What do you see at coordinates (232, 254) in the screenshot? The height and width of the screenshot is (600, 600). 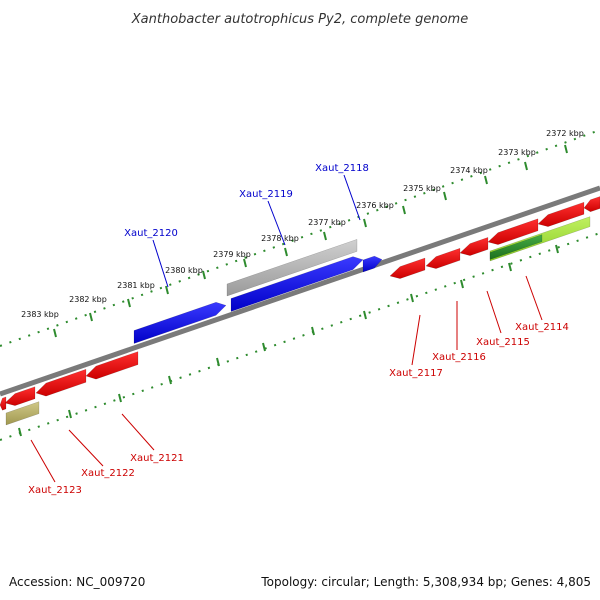 I see `tick-label-4: 2379 kbp` at bounding box center [232, 254].